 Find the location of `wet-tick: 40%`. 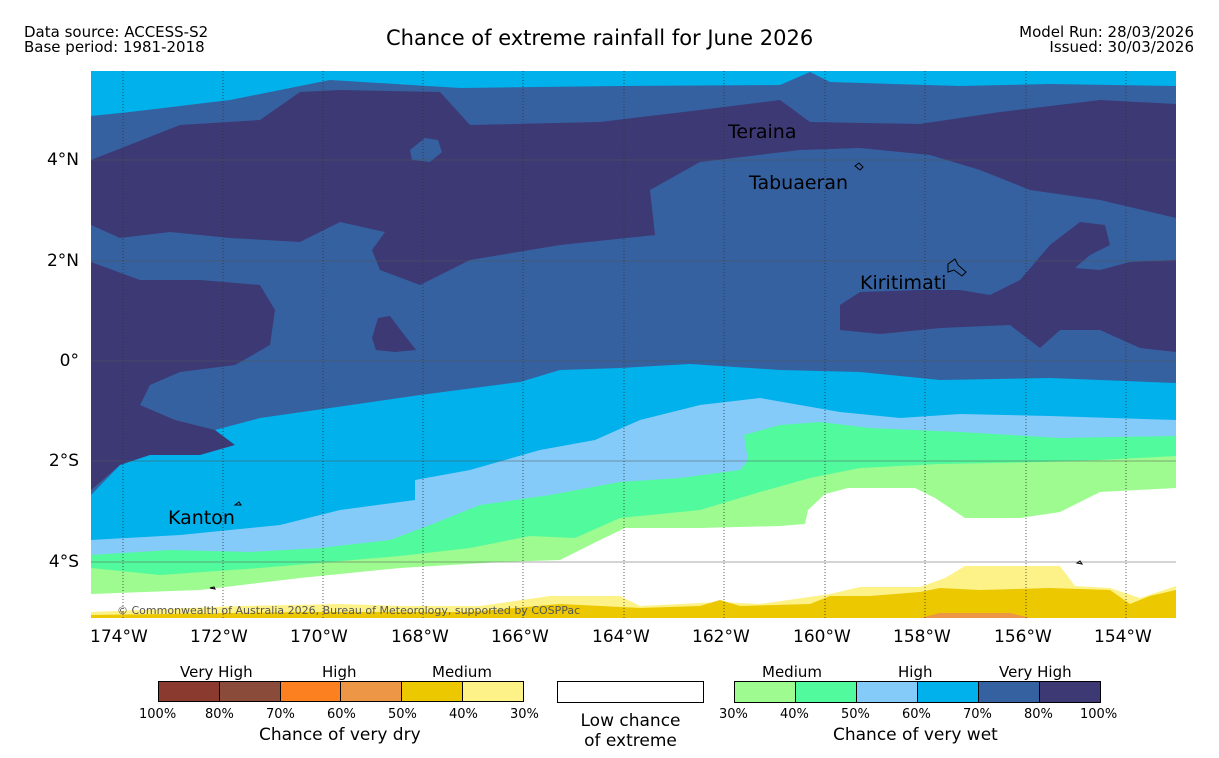

wet-tick: 40% is located at coordinates (794, 714).